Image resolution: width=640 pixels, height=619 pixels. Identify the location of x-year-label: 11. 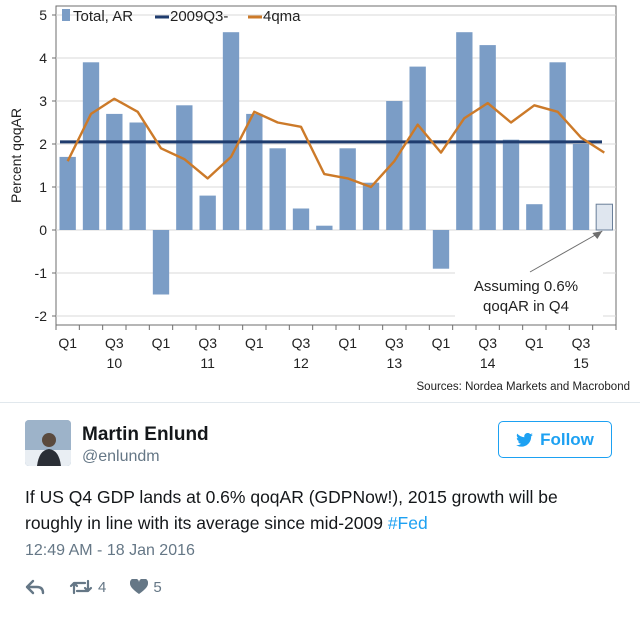
(207, 363).